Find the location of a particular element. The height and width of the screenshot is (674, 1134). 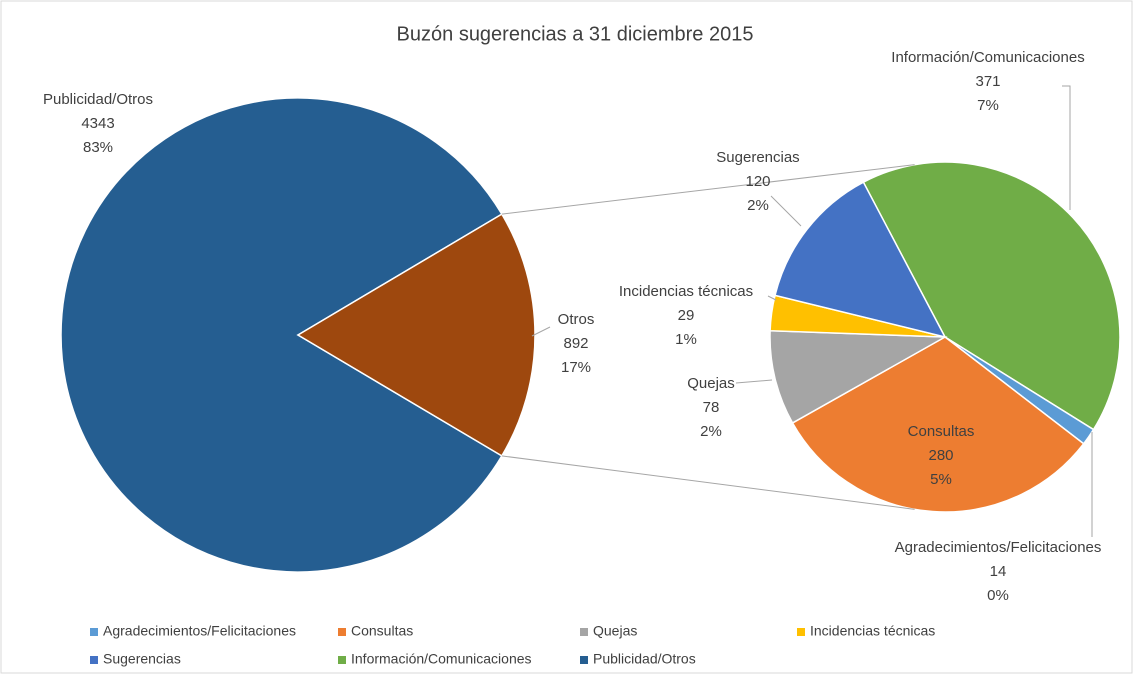

data-label-value: 78 is located at coordinates (711, 407).